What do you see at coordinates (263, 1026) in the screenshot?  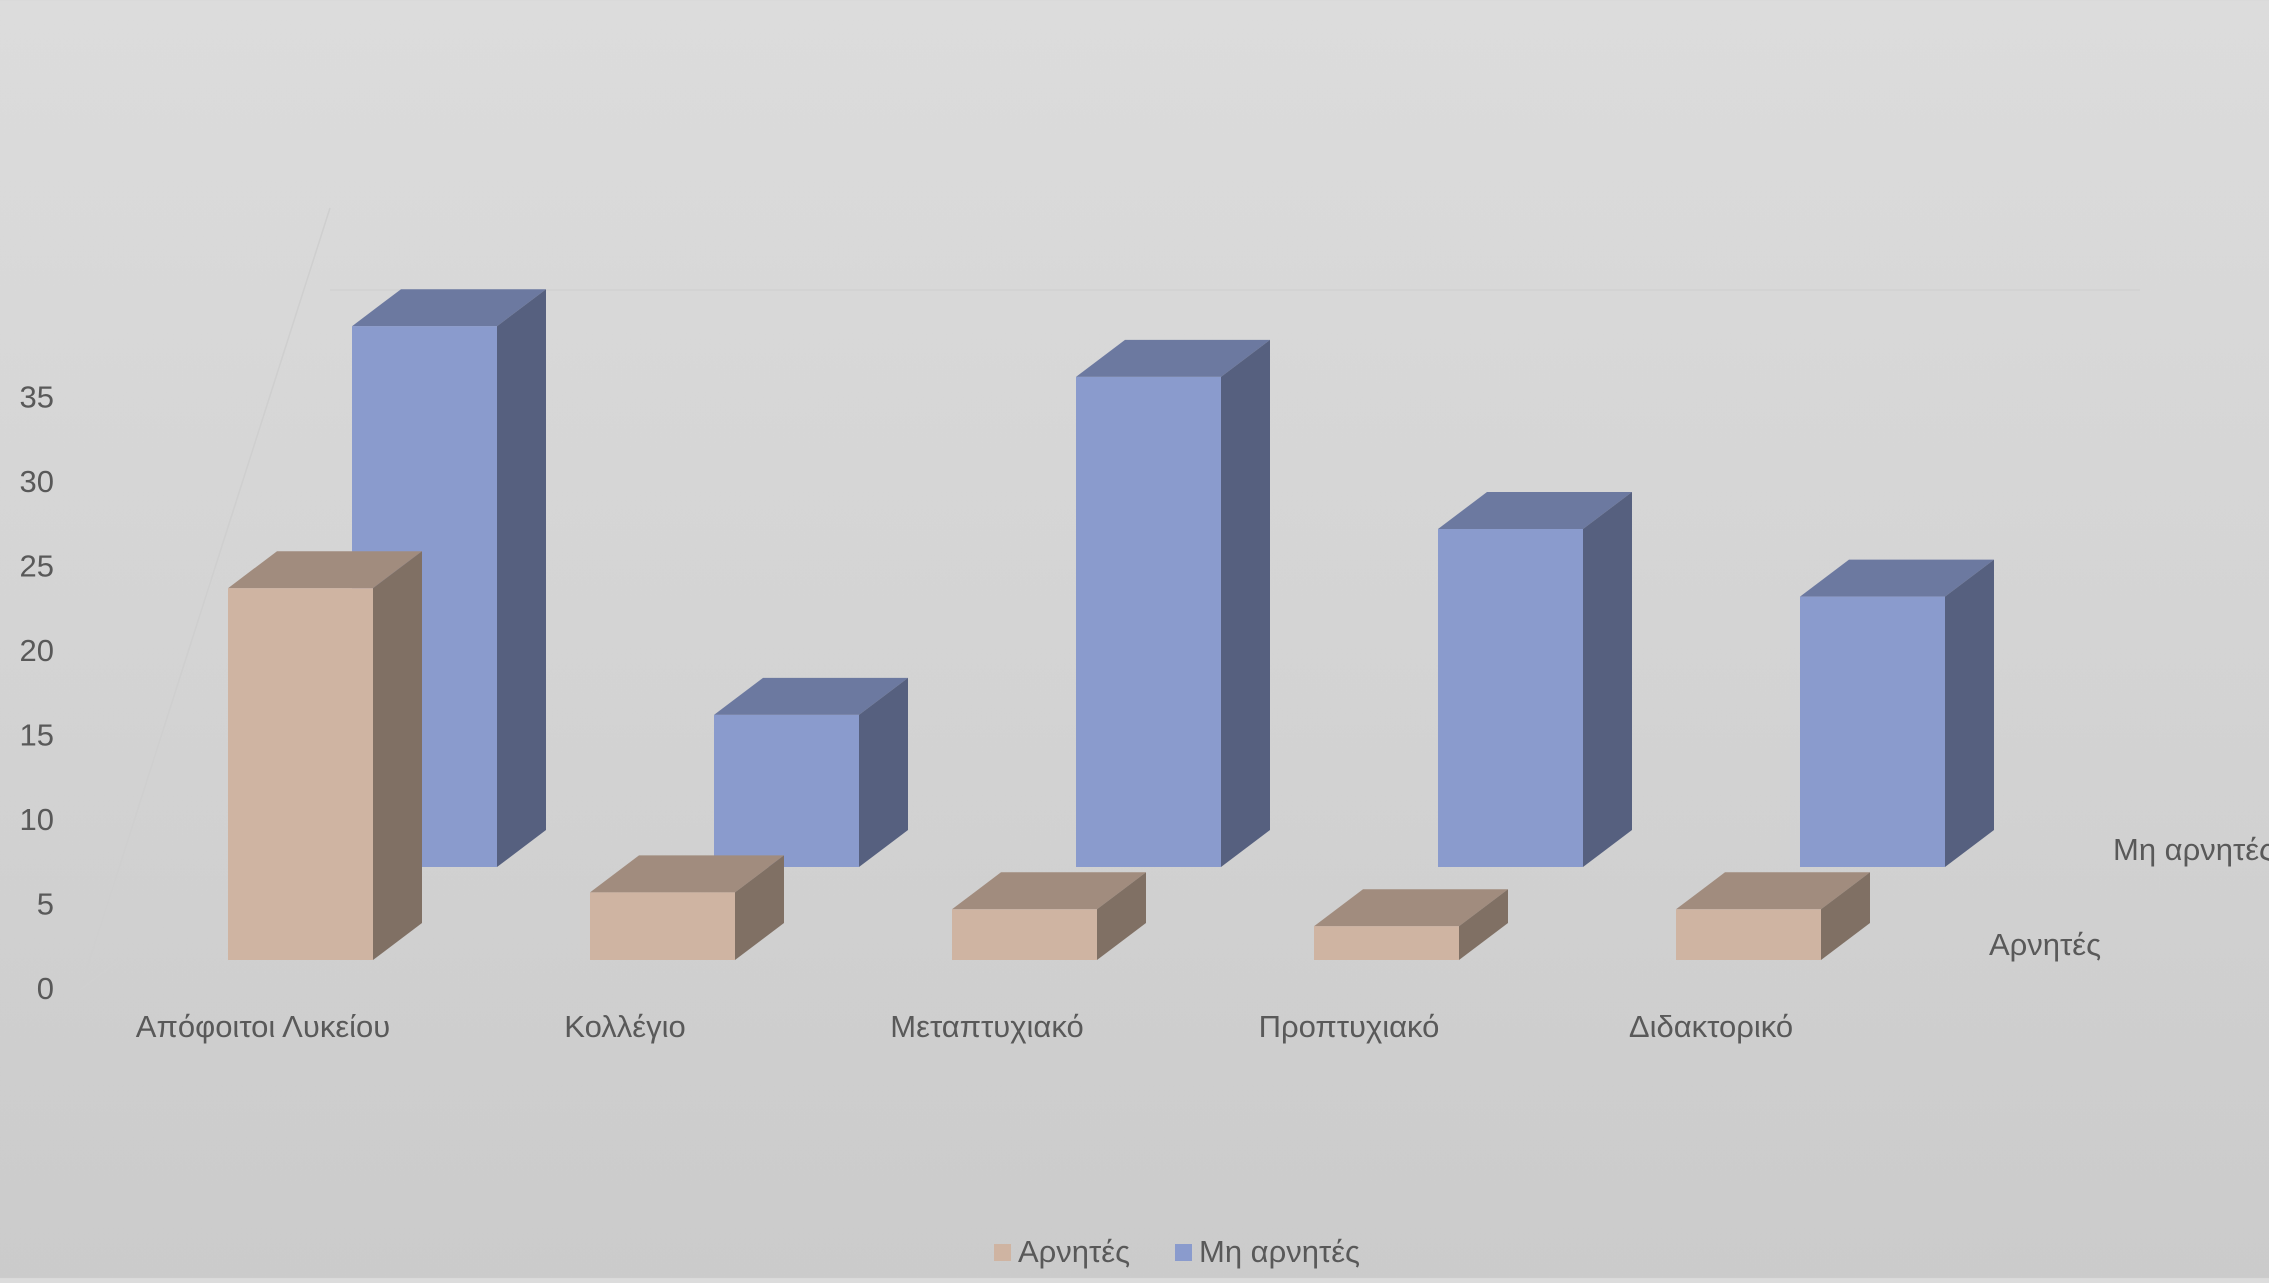 I see `category-label: Απόφοιτοι Λυκείου` at bounding box center [263, 1026].